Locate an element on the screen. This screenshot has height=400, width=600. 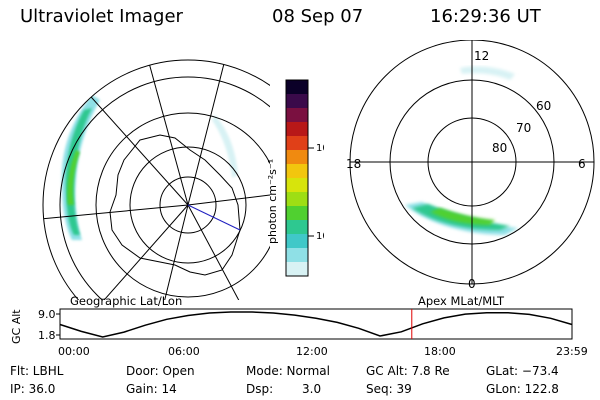
auroral-oval-right is located at coordinates (461, 150).